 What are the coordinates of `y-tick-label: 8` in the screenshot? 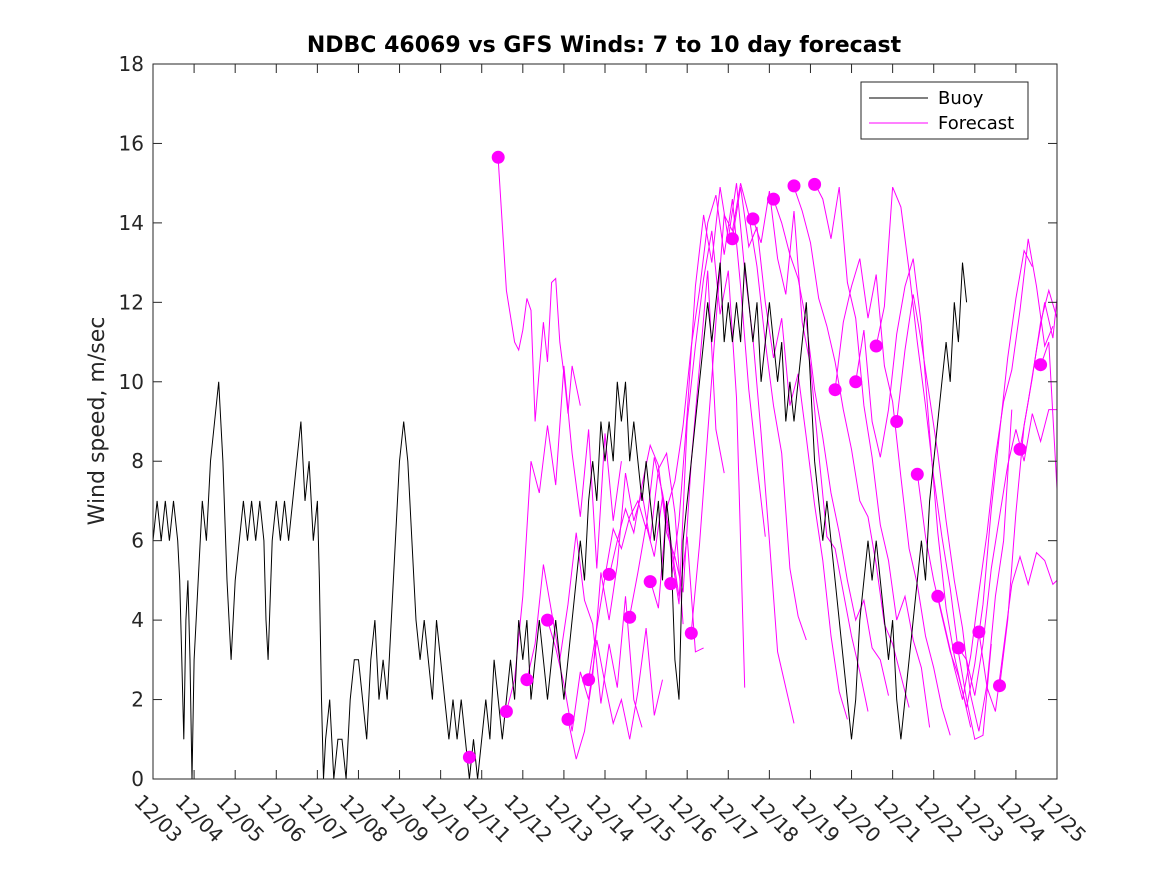 It's located at (137, 461).